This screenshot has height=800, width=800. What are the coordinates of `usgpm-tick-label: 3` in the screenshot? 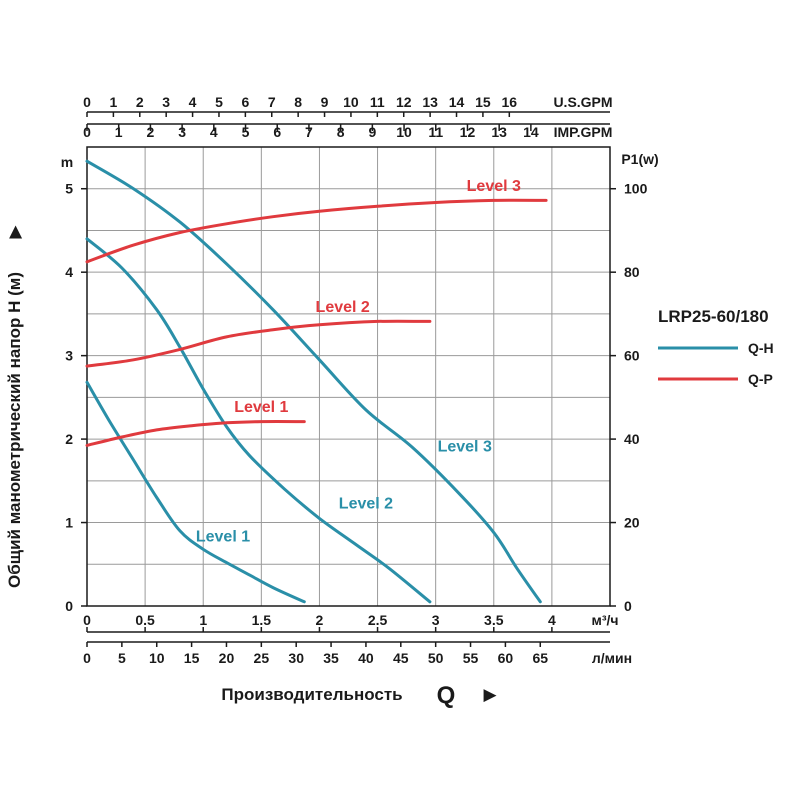 It's located at (166, 102).